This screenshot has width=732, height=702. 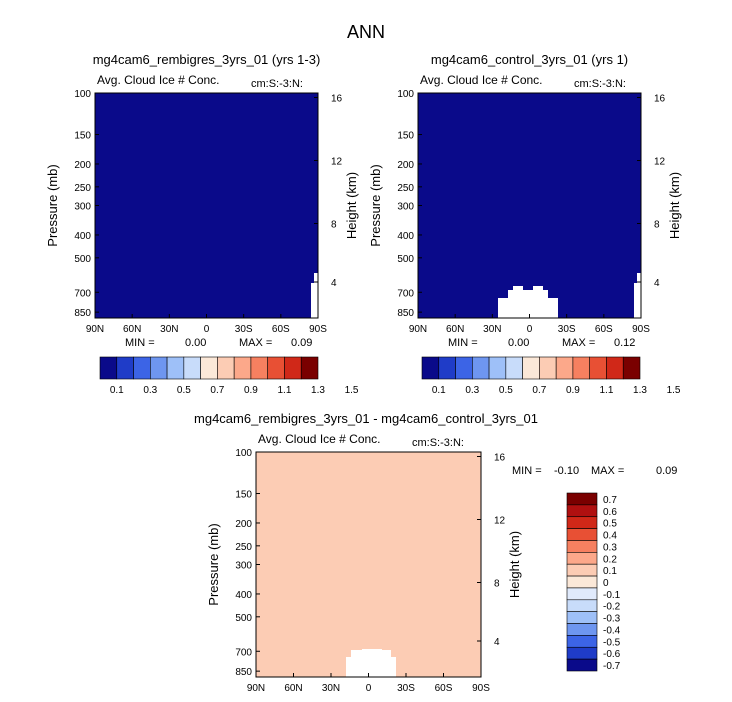 What do you see at coordinates (368, 564) in the screenshot?
I see `heatmap-field` at bounding box center [368, 564].